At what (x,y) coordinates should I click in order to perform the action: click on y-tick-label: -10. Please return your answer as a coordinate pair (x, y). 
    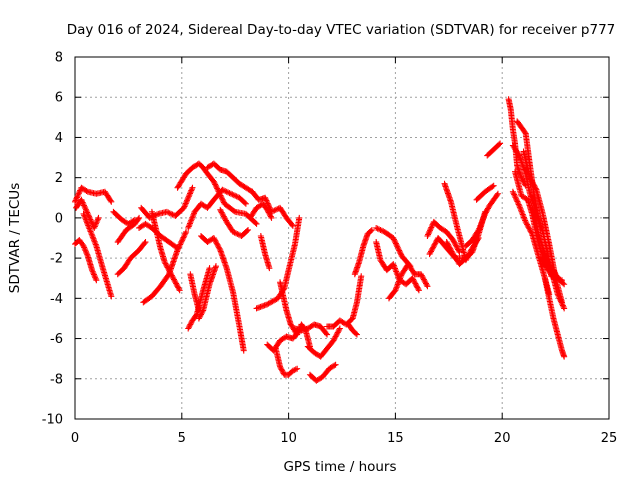
    Looking at the image, I should click on (52, 420).